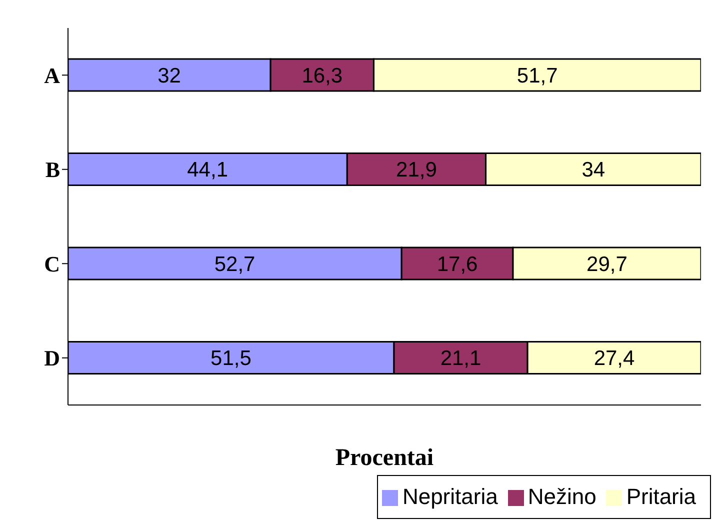 The height and width of the screenshot is (527, 719). What do you see at coordinates (384, 458) in the screenshot?
I see `x-axis-title: Procentai` at bounding box center [384, 458].